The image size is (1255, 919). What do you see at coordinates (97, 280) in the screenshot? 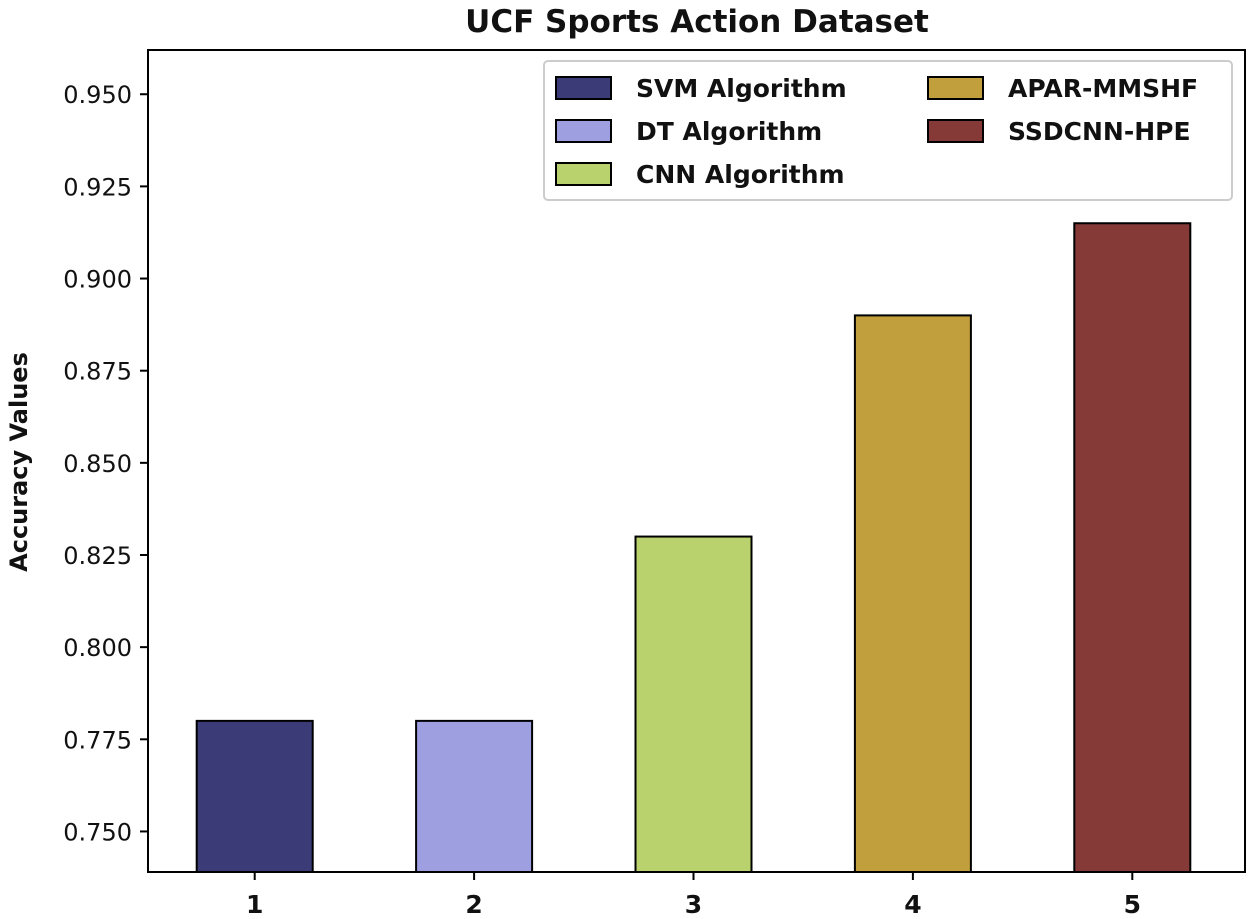
I see `y-tick-label: 0.900` at bounding box center [97, 280].